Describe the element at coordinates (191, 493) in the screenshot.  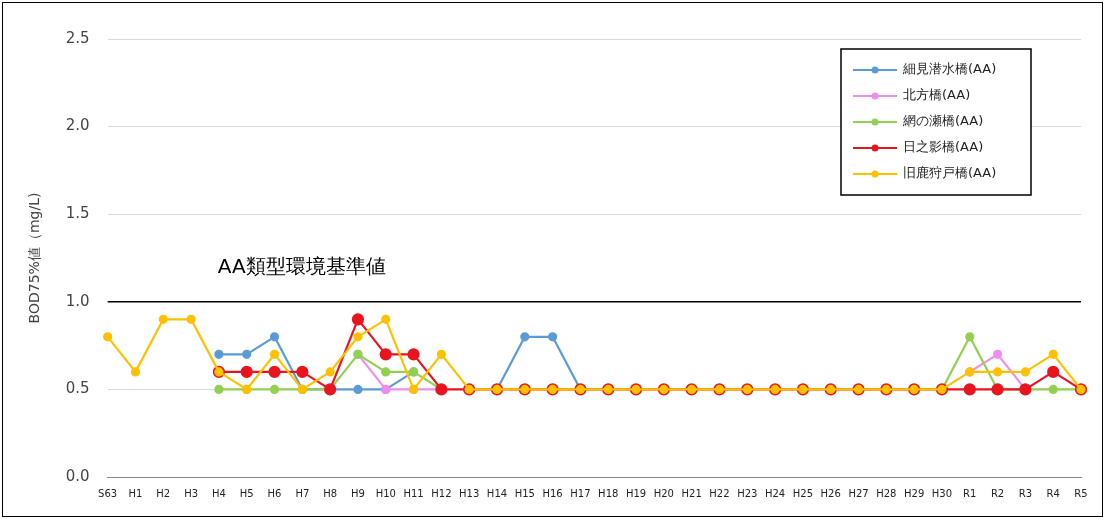
I see `x-tick-label: H3` at that location.